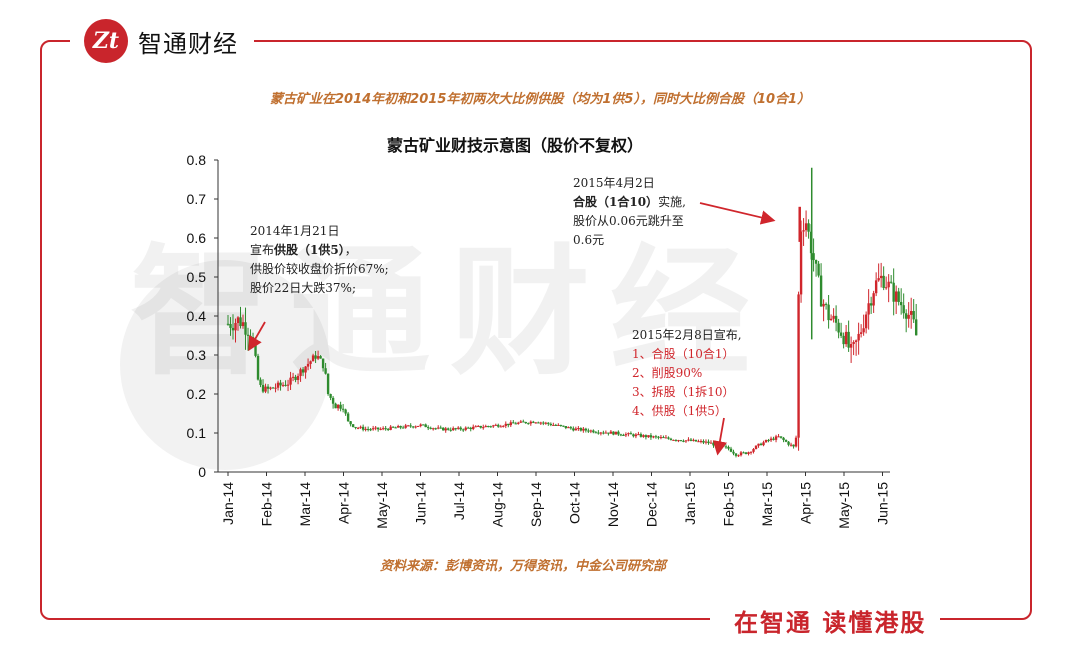 This screenshot has width=1080, height=647. I want to click on data-source: 资料来源：彭博资讯，万得资讯，中金公司研究部, so click(523, 566).